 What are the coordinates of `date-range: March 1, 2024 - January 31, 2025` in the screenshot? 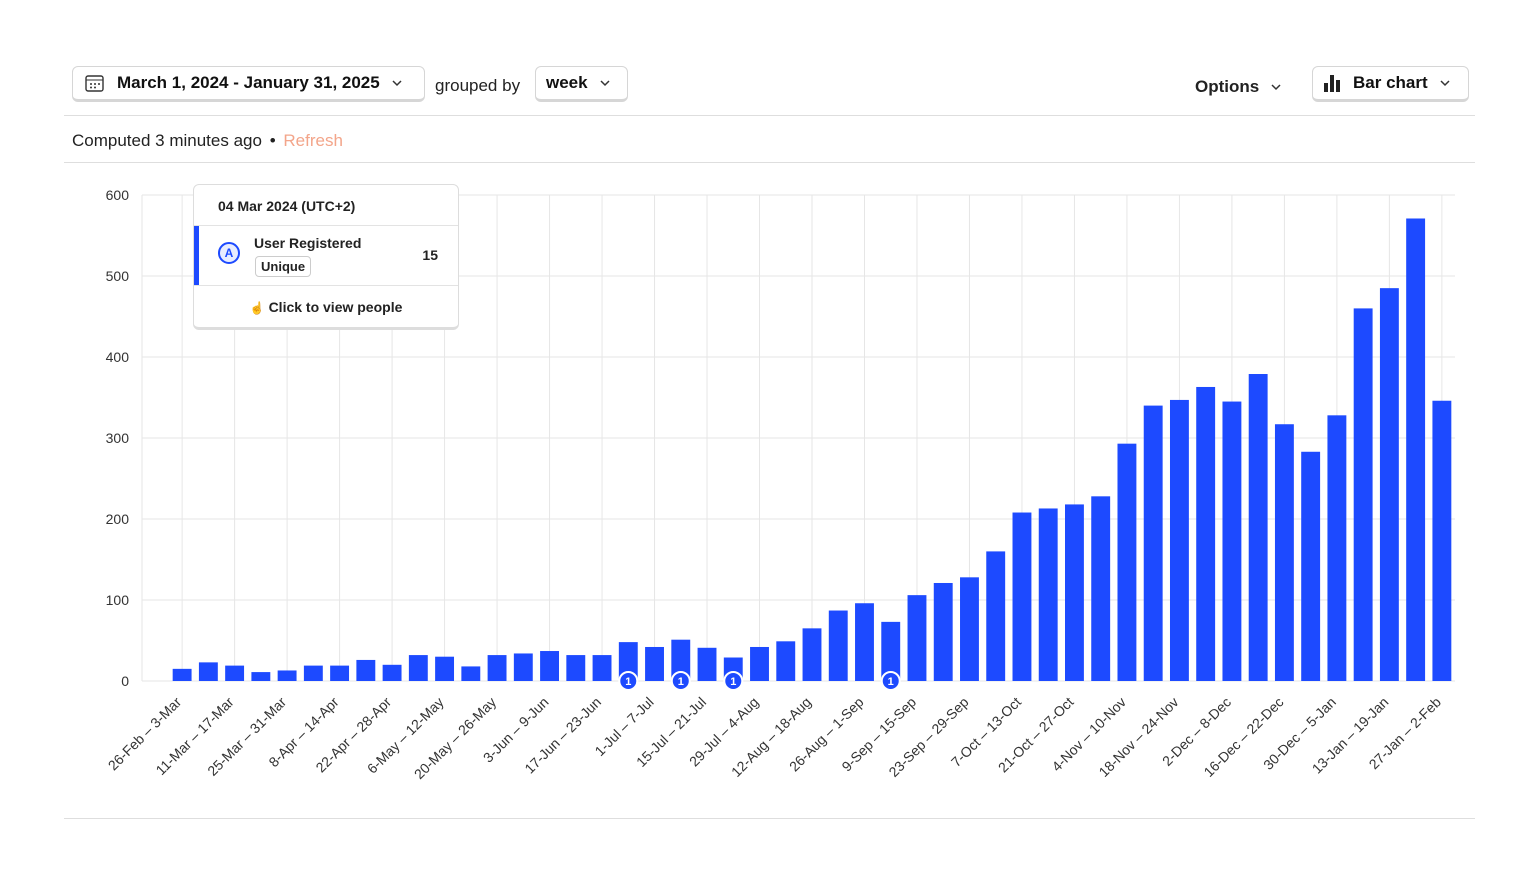 It's located at (248, 82).